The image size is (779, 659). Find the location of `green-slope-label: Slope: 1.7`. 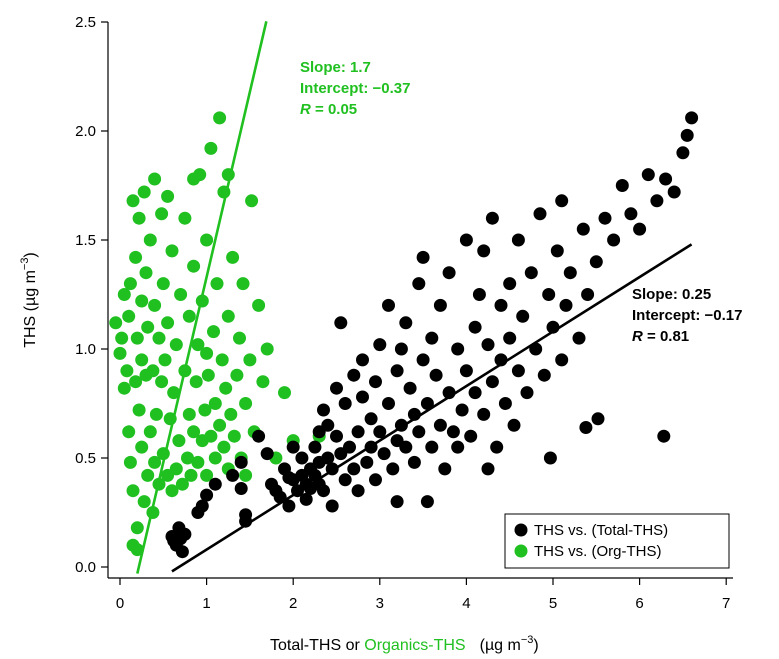

green-slope-label: Slope: 1.7 is located at coordinates (335, 67).